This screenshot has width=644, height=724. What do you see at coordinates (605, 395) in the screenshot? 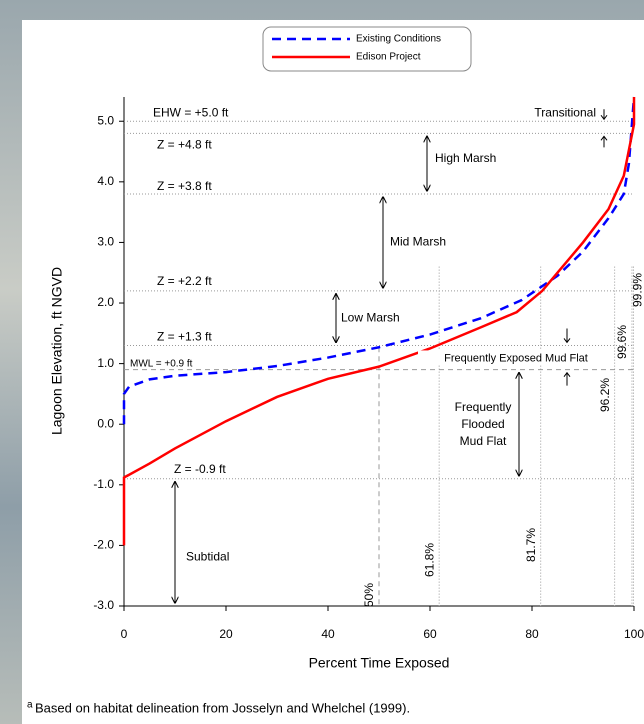
I see `vertical-label: 96.2%` at bounding box center [605, 395].